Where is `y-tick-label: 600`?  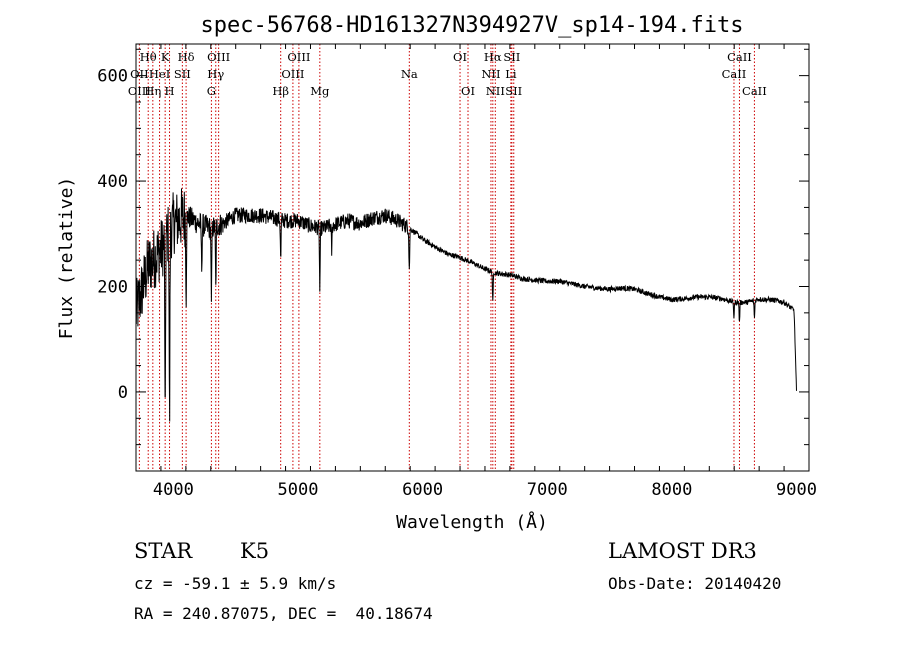 y-tick-label: 600 is located at coordinates (112, 77).